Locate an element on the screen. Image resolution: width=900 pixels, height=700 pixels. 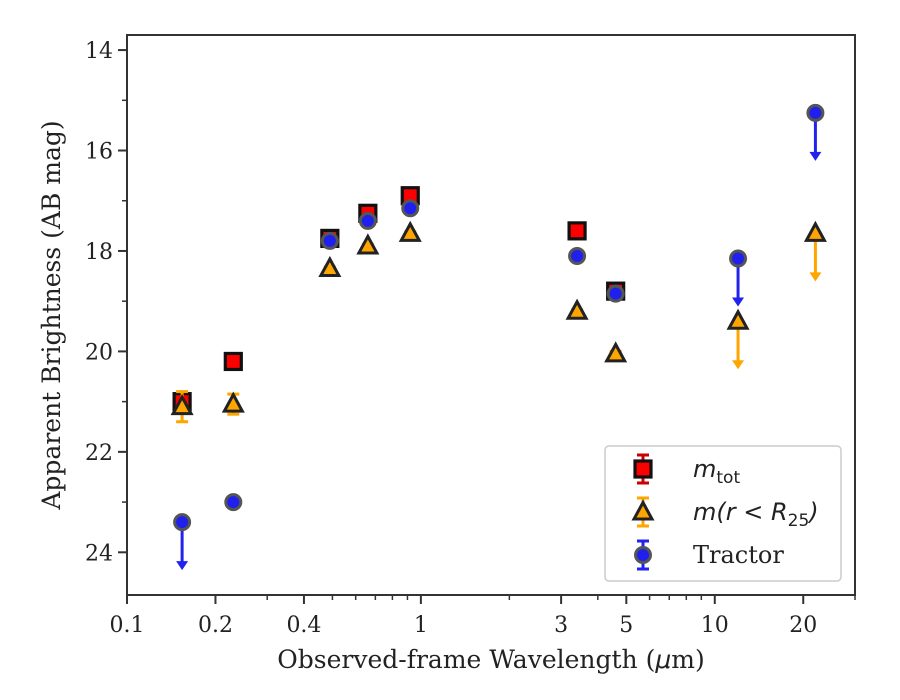
legend-box is located at coordinates (723, 513).